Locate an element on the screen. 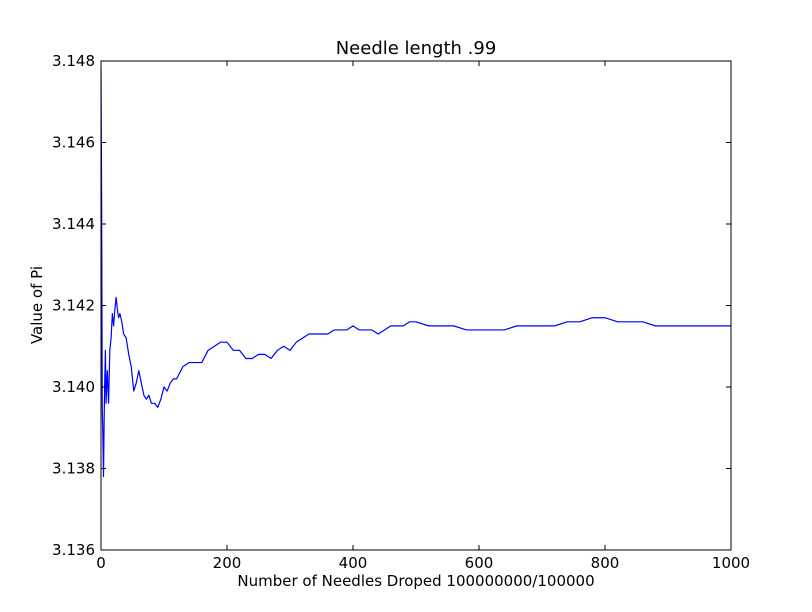  x-tick-label: 400 is located at coordinates (353, 563).